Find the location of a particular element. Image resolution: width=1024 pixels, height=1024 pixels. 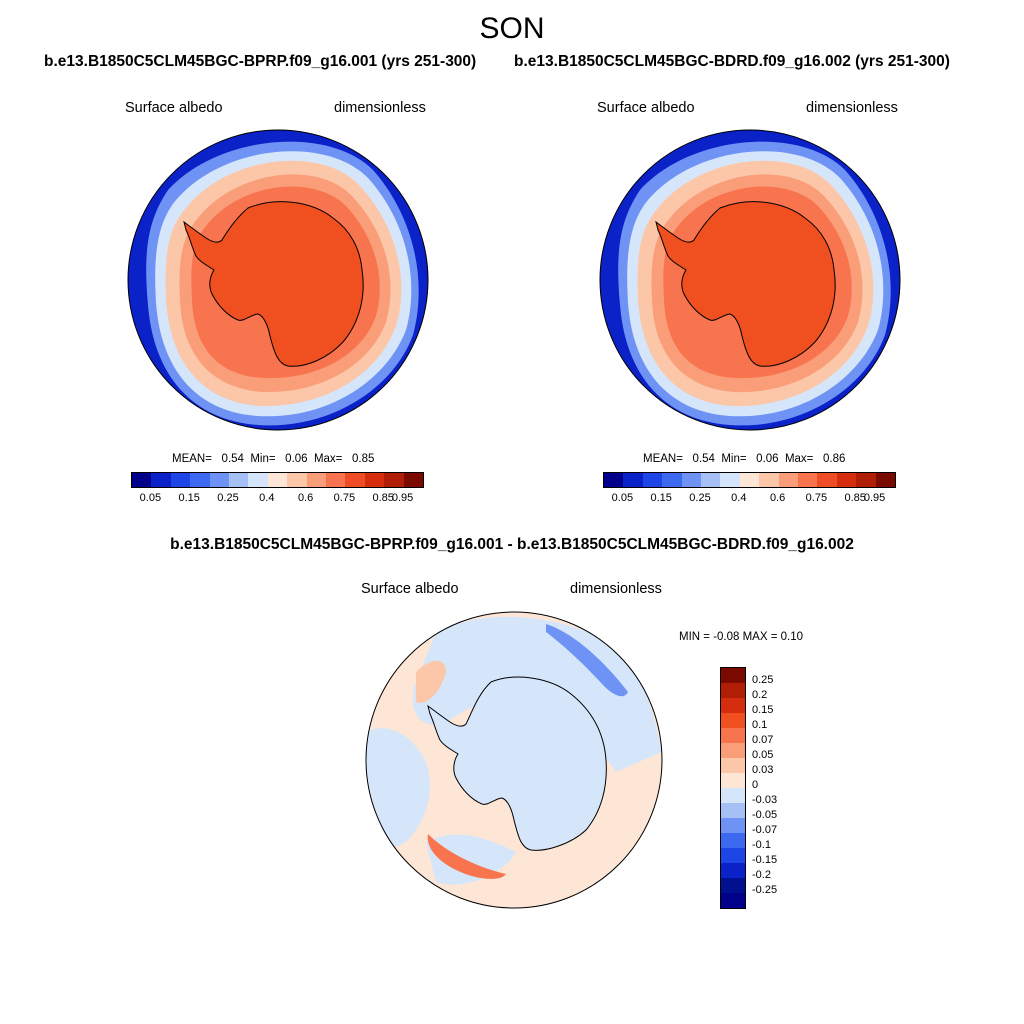

diff-colorbar is located at coordinates (733, 788).